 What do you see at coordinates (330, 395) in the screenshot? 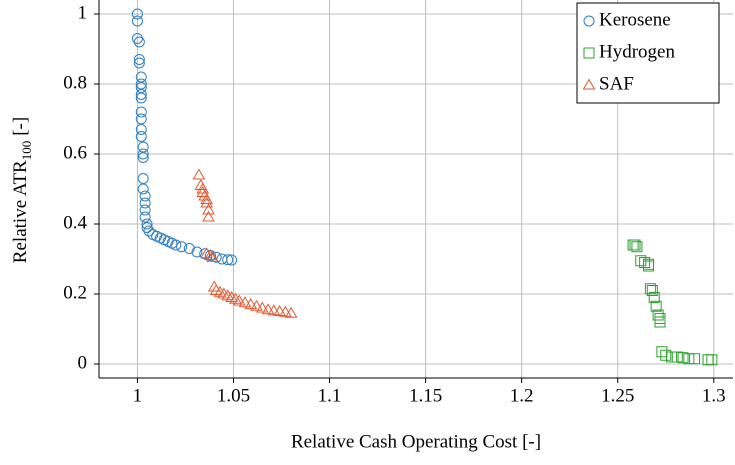
I see `x-tick-label: 1.1` at bounding box center [330, 395].